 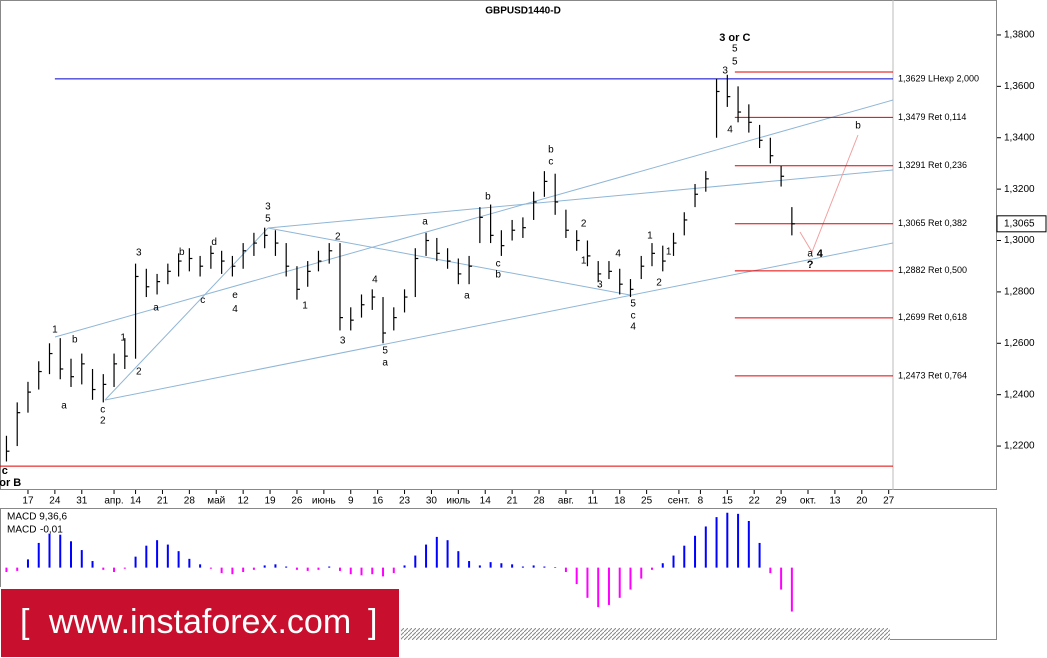 I want to click on y-tick-label: 1,3400, so click(x=1019, y=137).